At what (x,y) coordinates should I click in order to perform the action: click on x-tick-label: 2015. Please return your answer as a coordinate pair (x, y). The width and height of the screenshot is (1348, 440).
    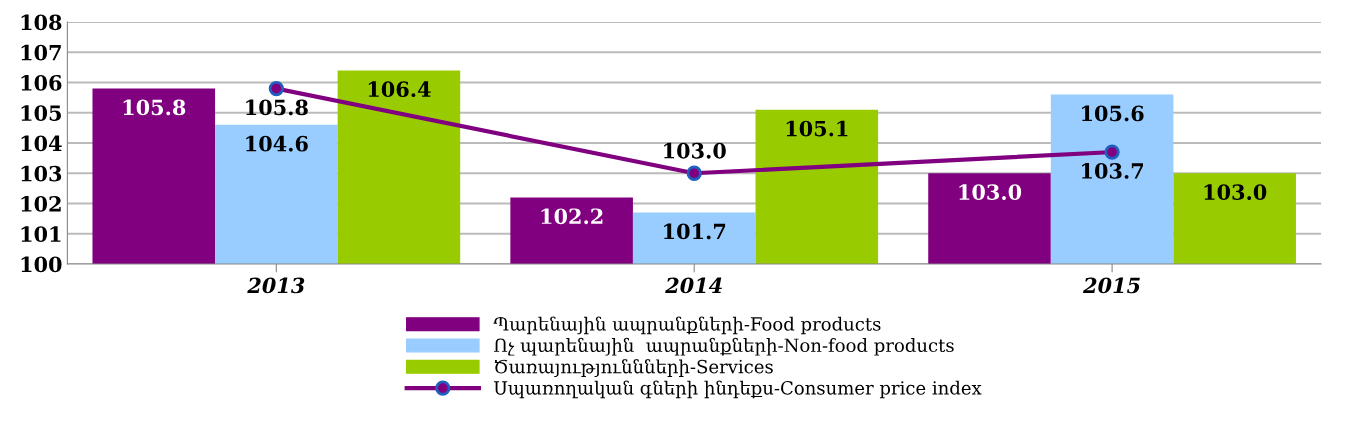
    Looking at the image, I should click on (1111, 285).